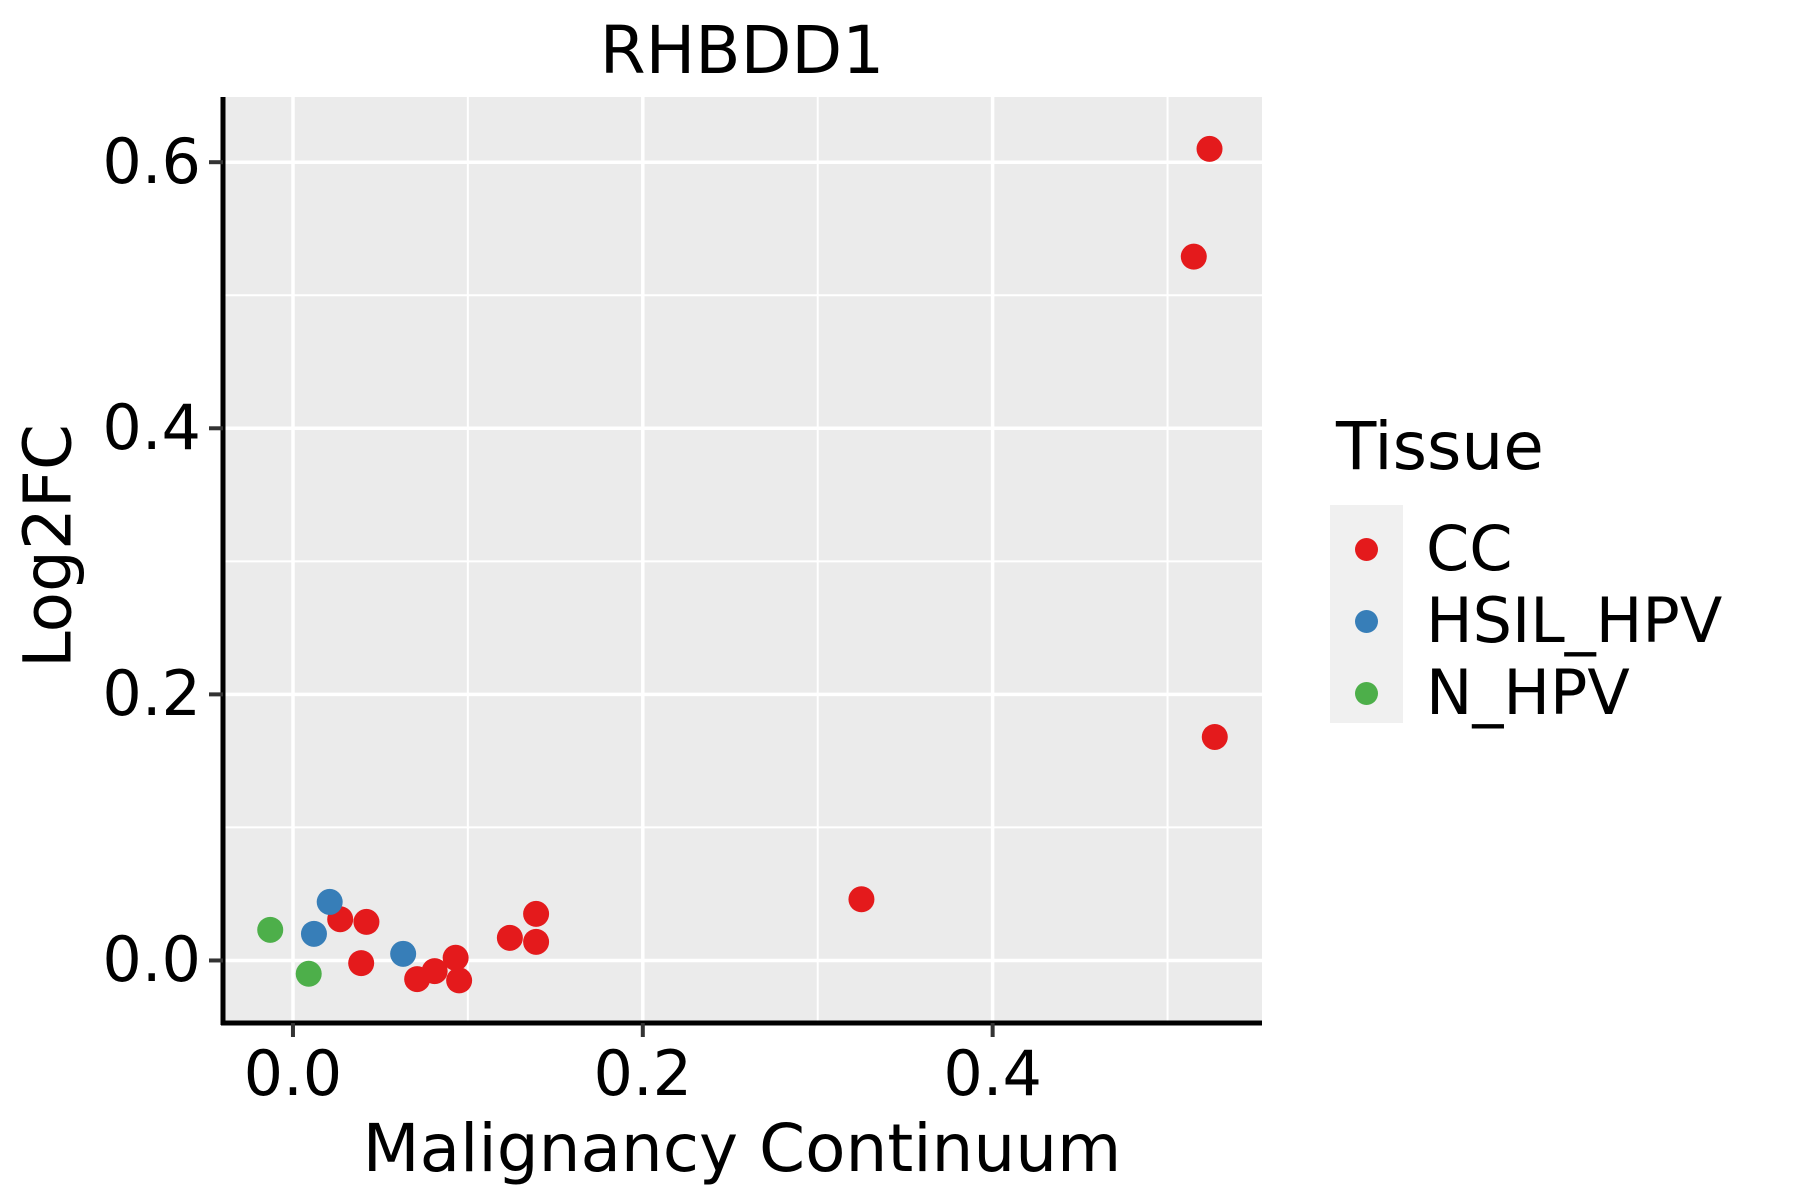  Describe the element at coordinates (992, 1073) in the screenshot. I see `x-tick-label: 0.4` at that location.